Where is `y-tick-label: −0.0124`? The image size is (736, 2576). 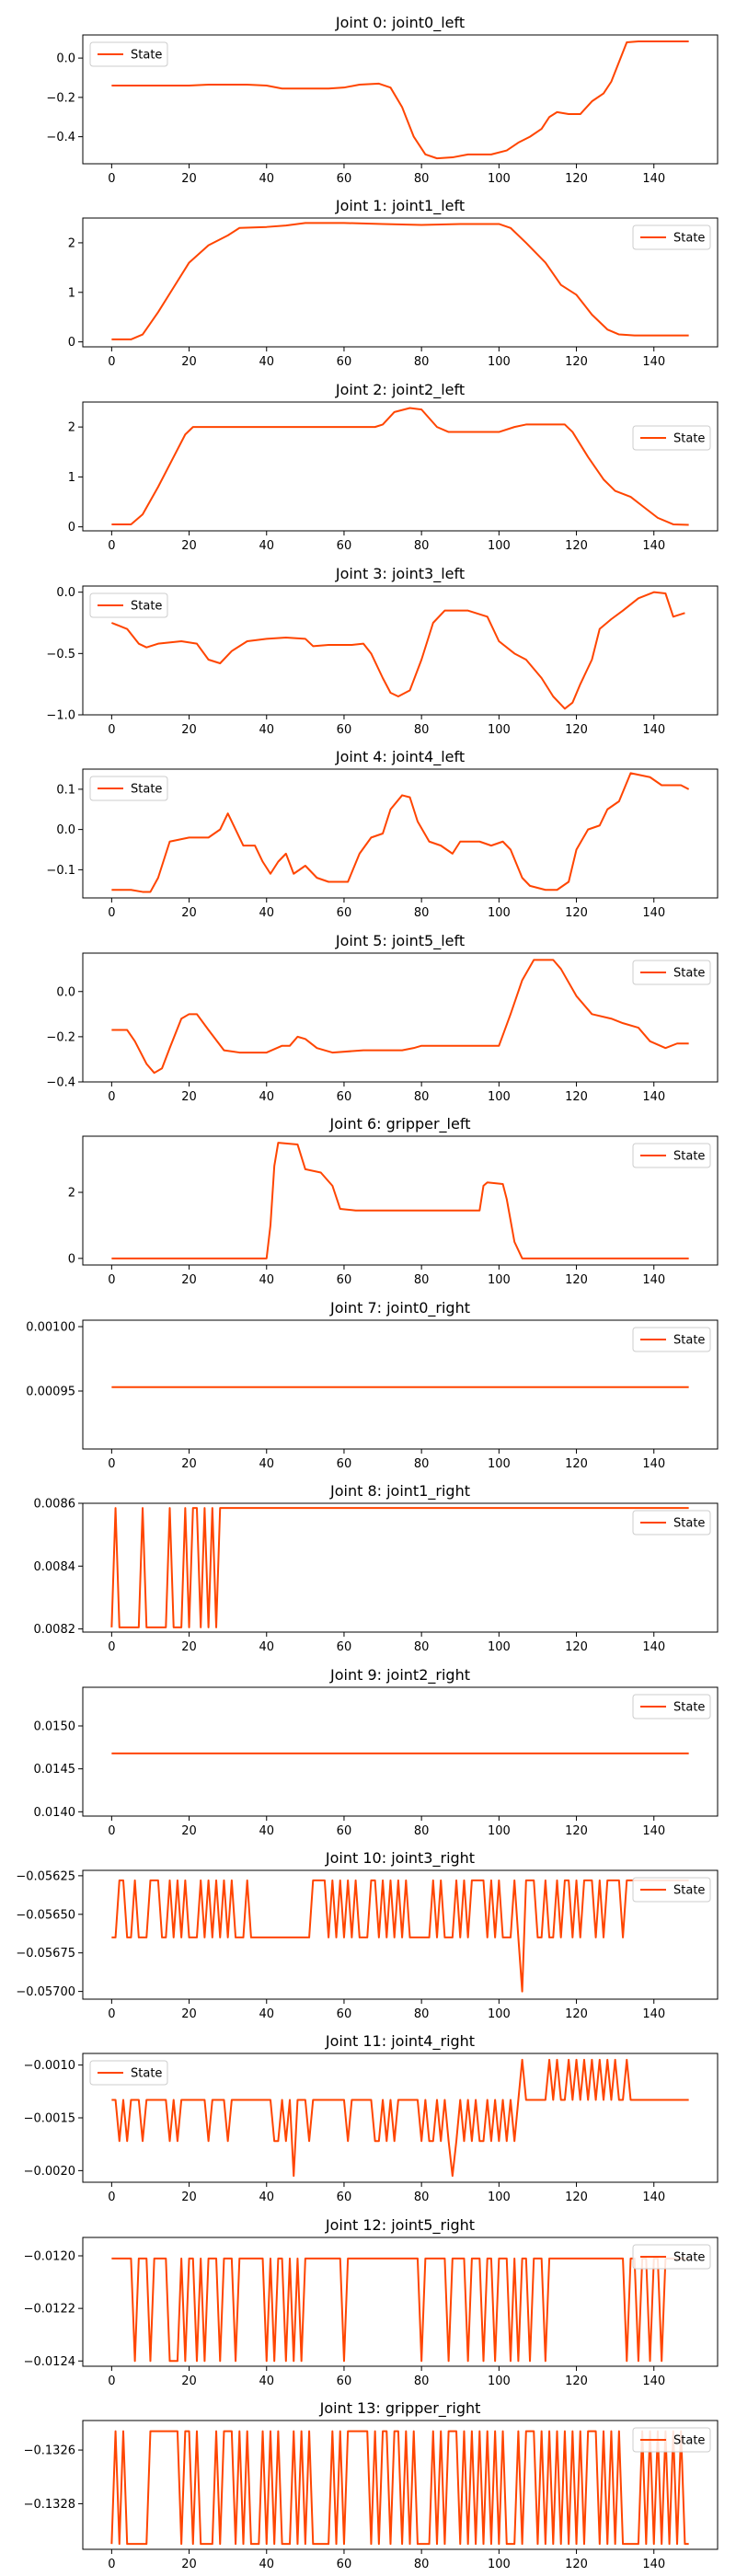
y-tick-label: −0.0124 is located at coordinates (49, 2362).